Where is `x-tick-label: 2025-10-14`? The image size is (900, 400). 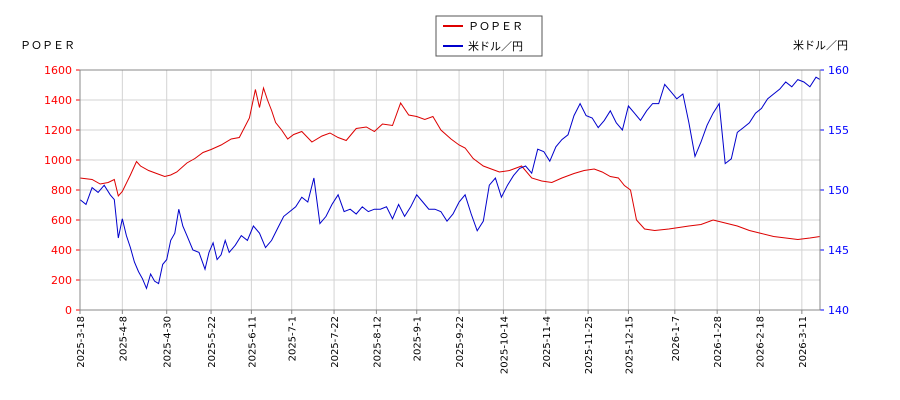
x-tick-label: 2025-10-14 is located at coordinates (504, 345).